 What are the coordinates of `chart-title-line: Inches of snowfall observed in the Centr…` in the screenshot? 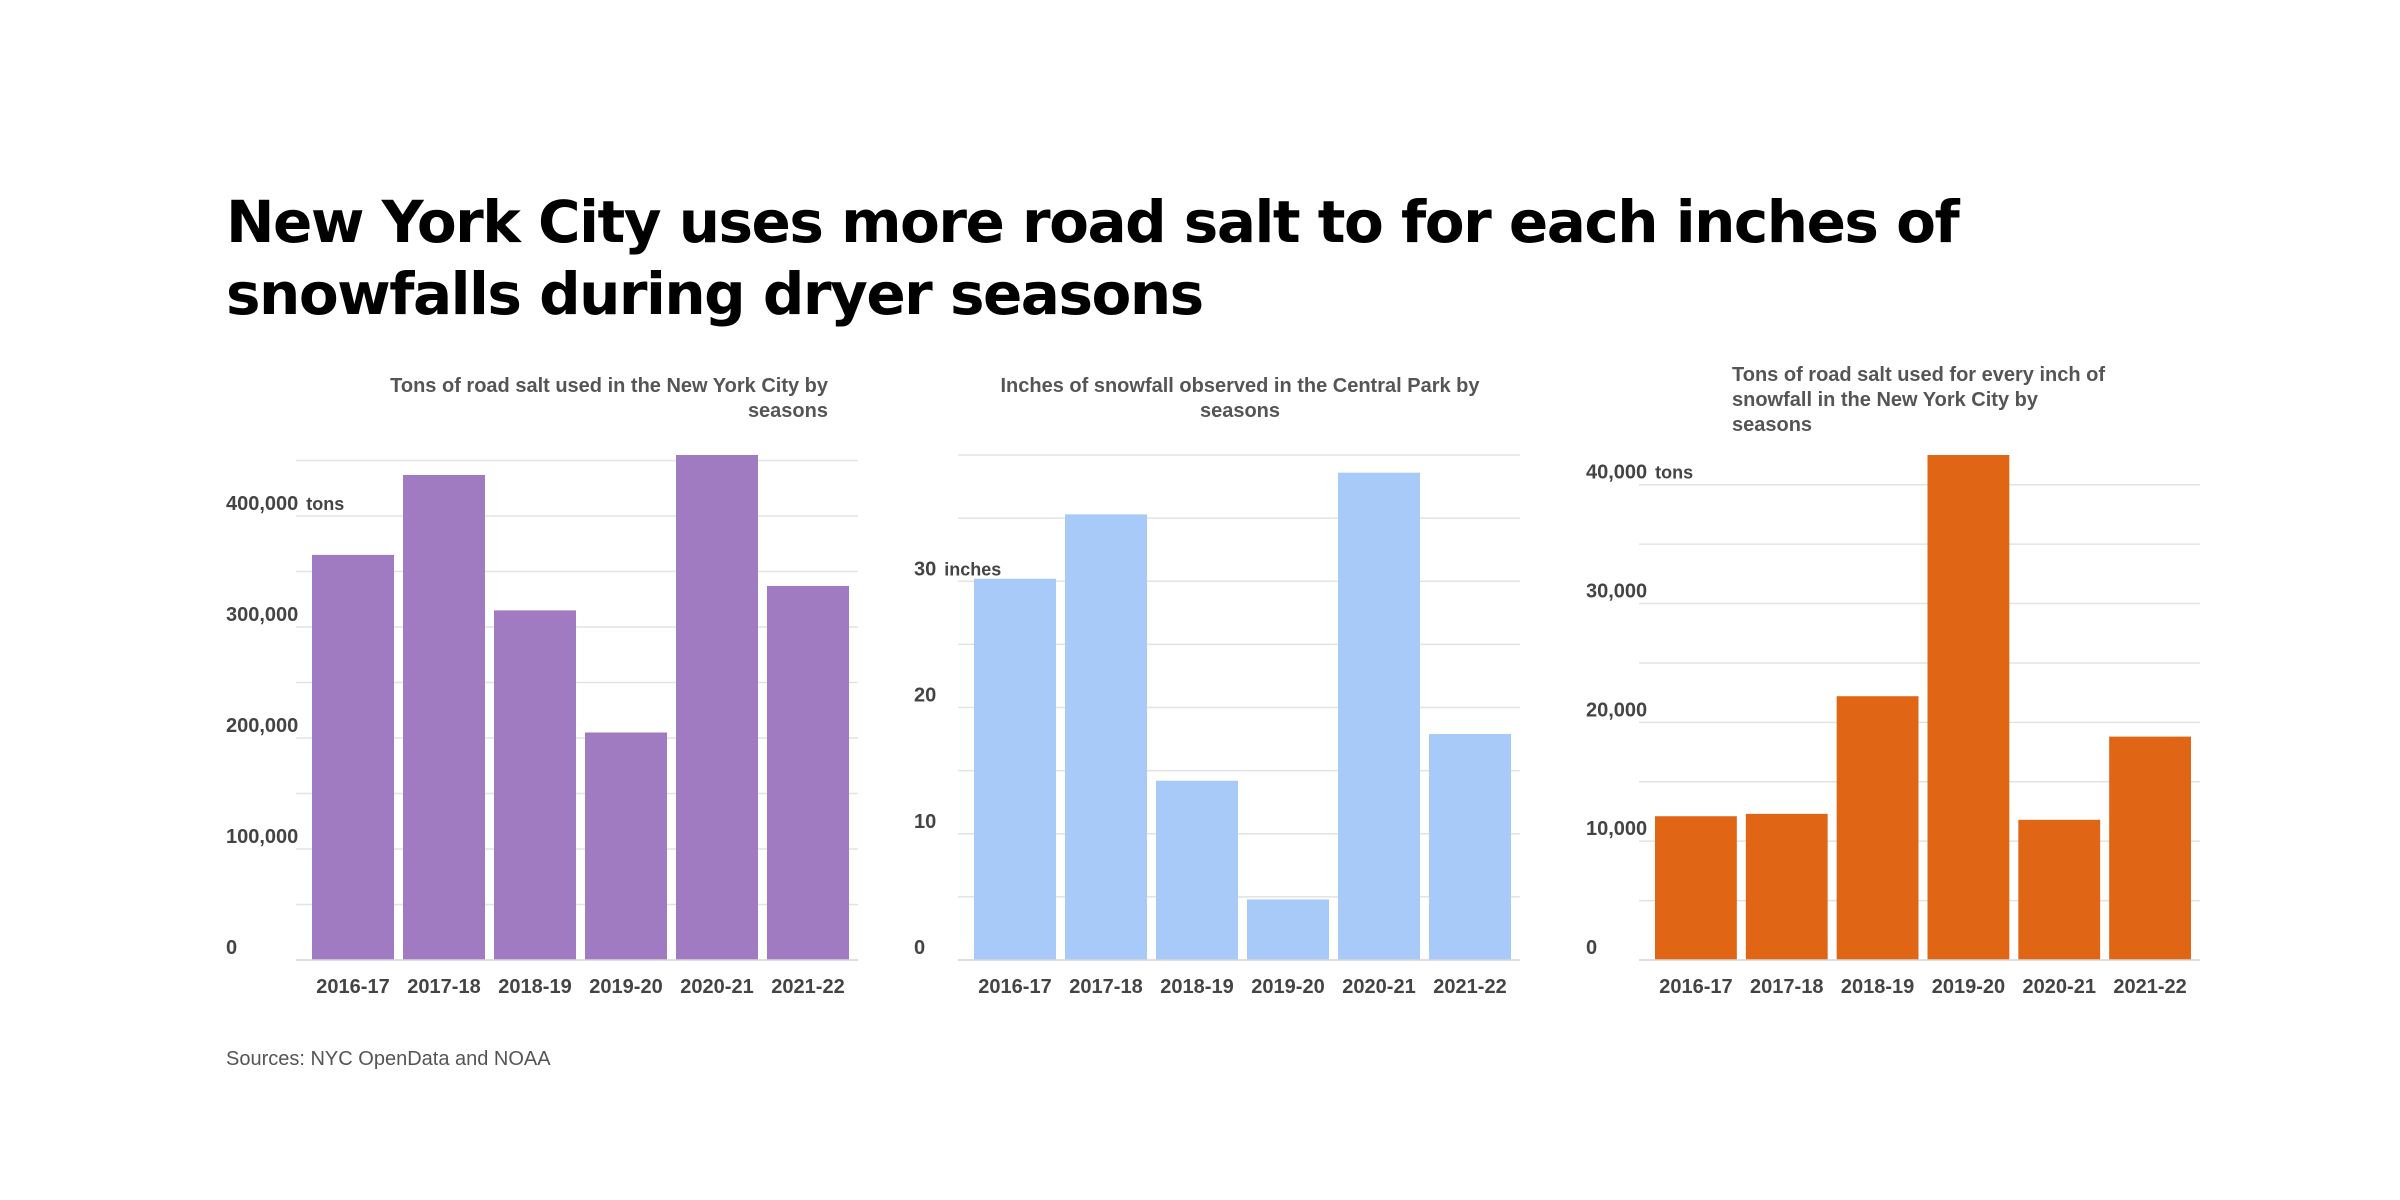 It's located at (1240, 386).